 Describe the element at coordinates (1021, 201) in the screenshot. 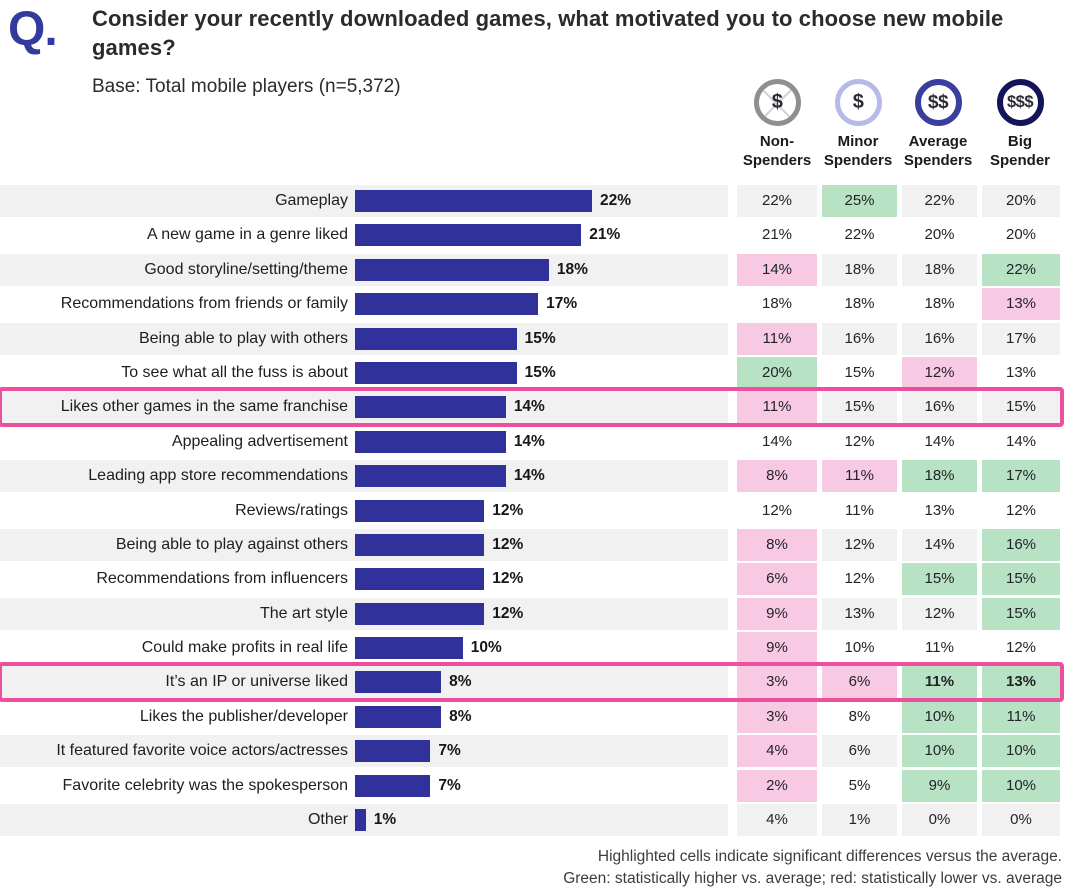

I see `value-cell-big-spender: 20%` at that location.